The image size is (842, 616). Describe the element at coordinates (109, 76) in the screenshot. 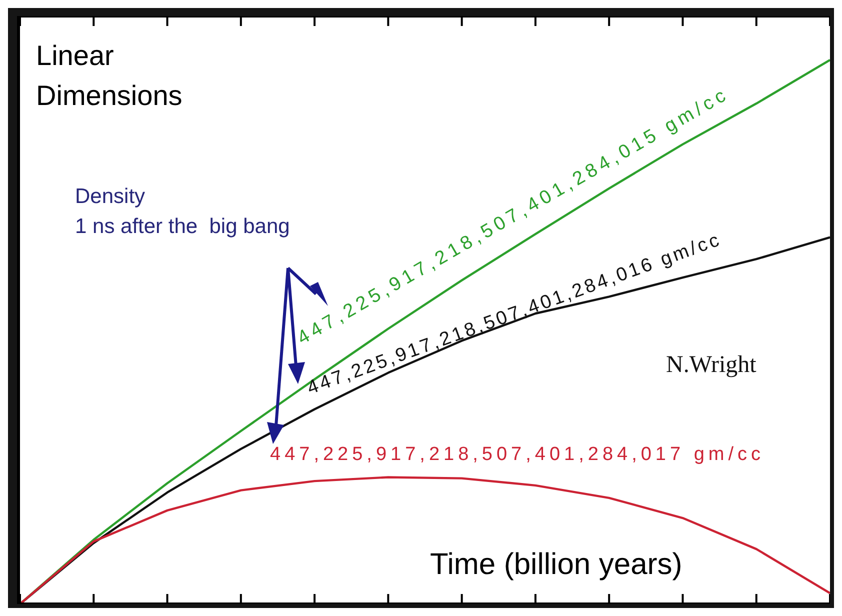

I see `y-axis-title: Linear Dimensions` at that location.